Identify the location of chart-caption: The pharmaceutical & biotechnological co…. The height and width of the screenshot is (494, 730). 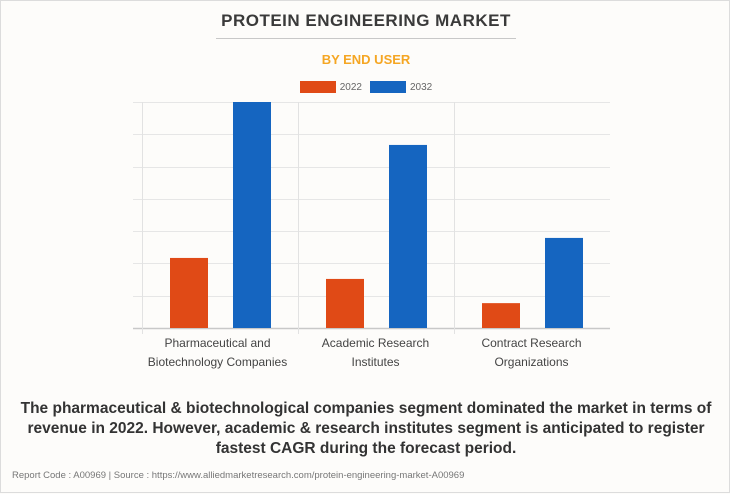
(366, 428).